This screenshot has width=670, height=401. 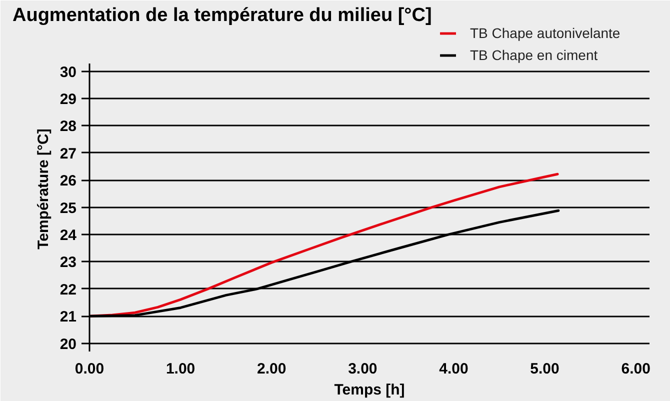 I want to click on legend-label: TB Chape en ciment, so click(x=534, y=55).